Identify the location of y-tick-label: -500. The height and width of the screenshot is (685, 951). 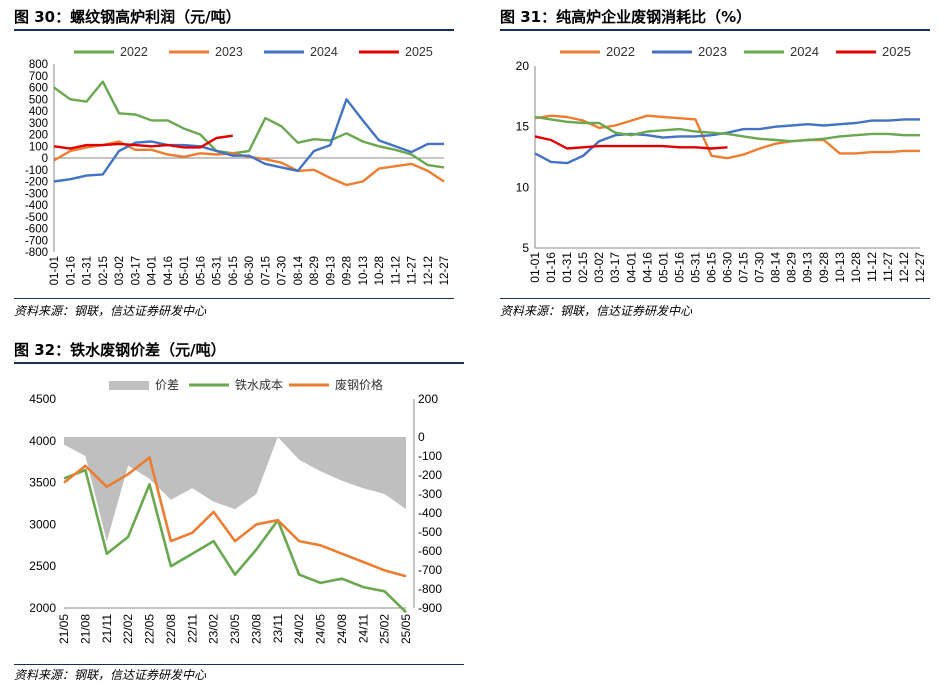
(36, 218).